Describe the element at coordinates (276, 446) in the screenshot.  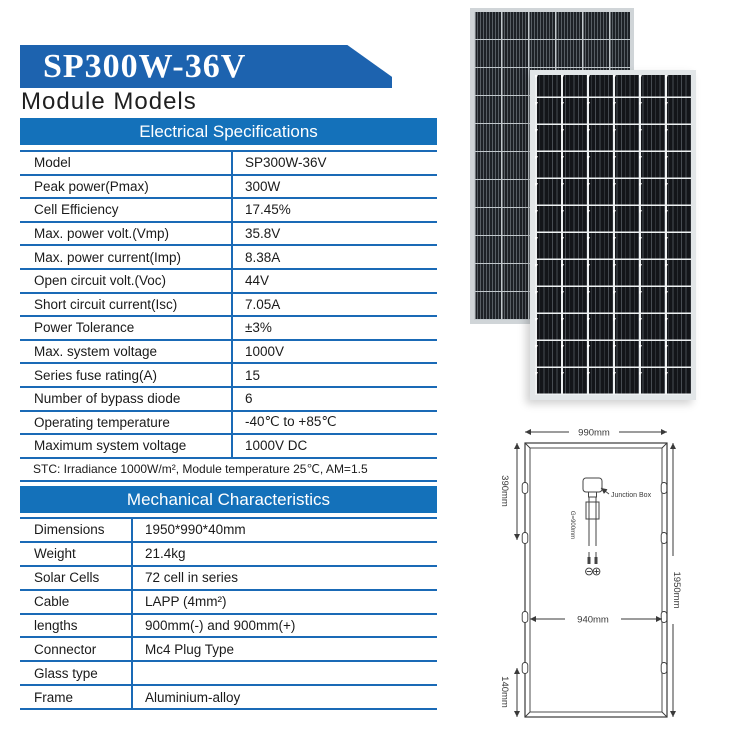
I see `spec-value: 1000V DC` at that location.